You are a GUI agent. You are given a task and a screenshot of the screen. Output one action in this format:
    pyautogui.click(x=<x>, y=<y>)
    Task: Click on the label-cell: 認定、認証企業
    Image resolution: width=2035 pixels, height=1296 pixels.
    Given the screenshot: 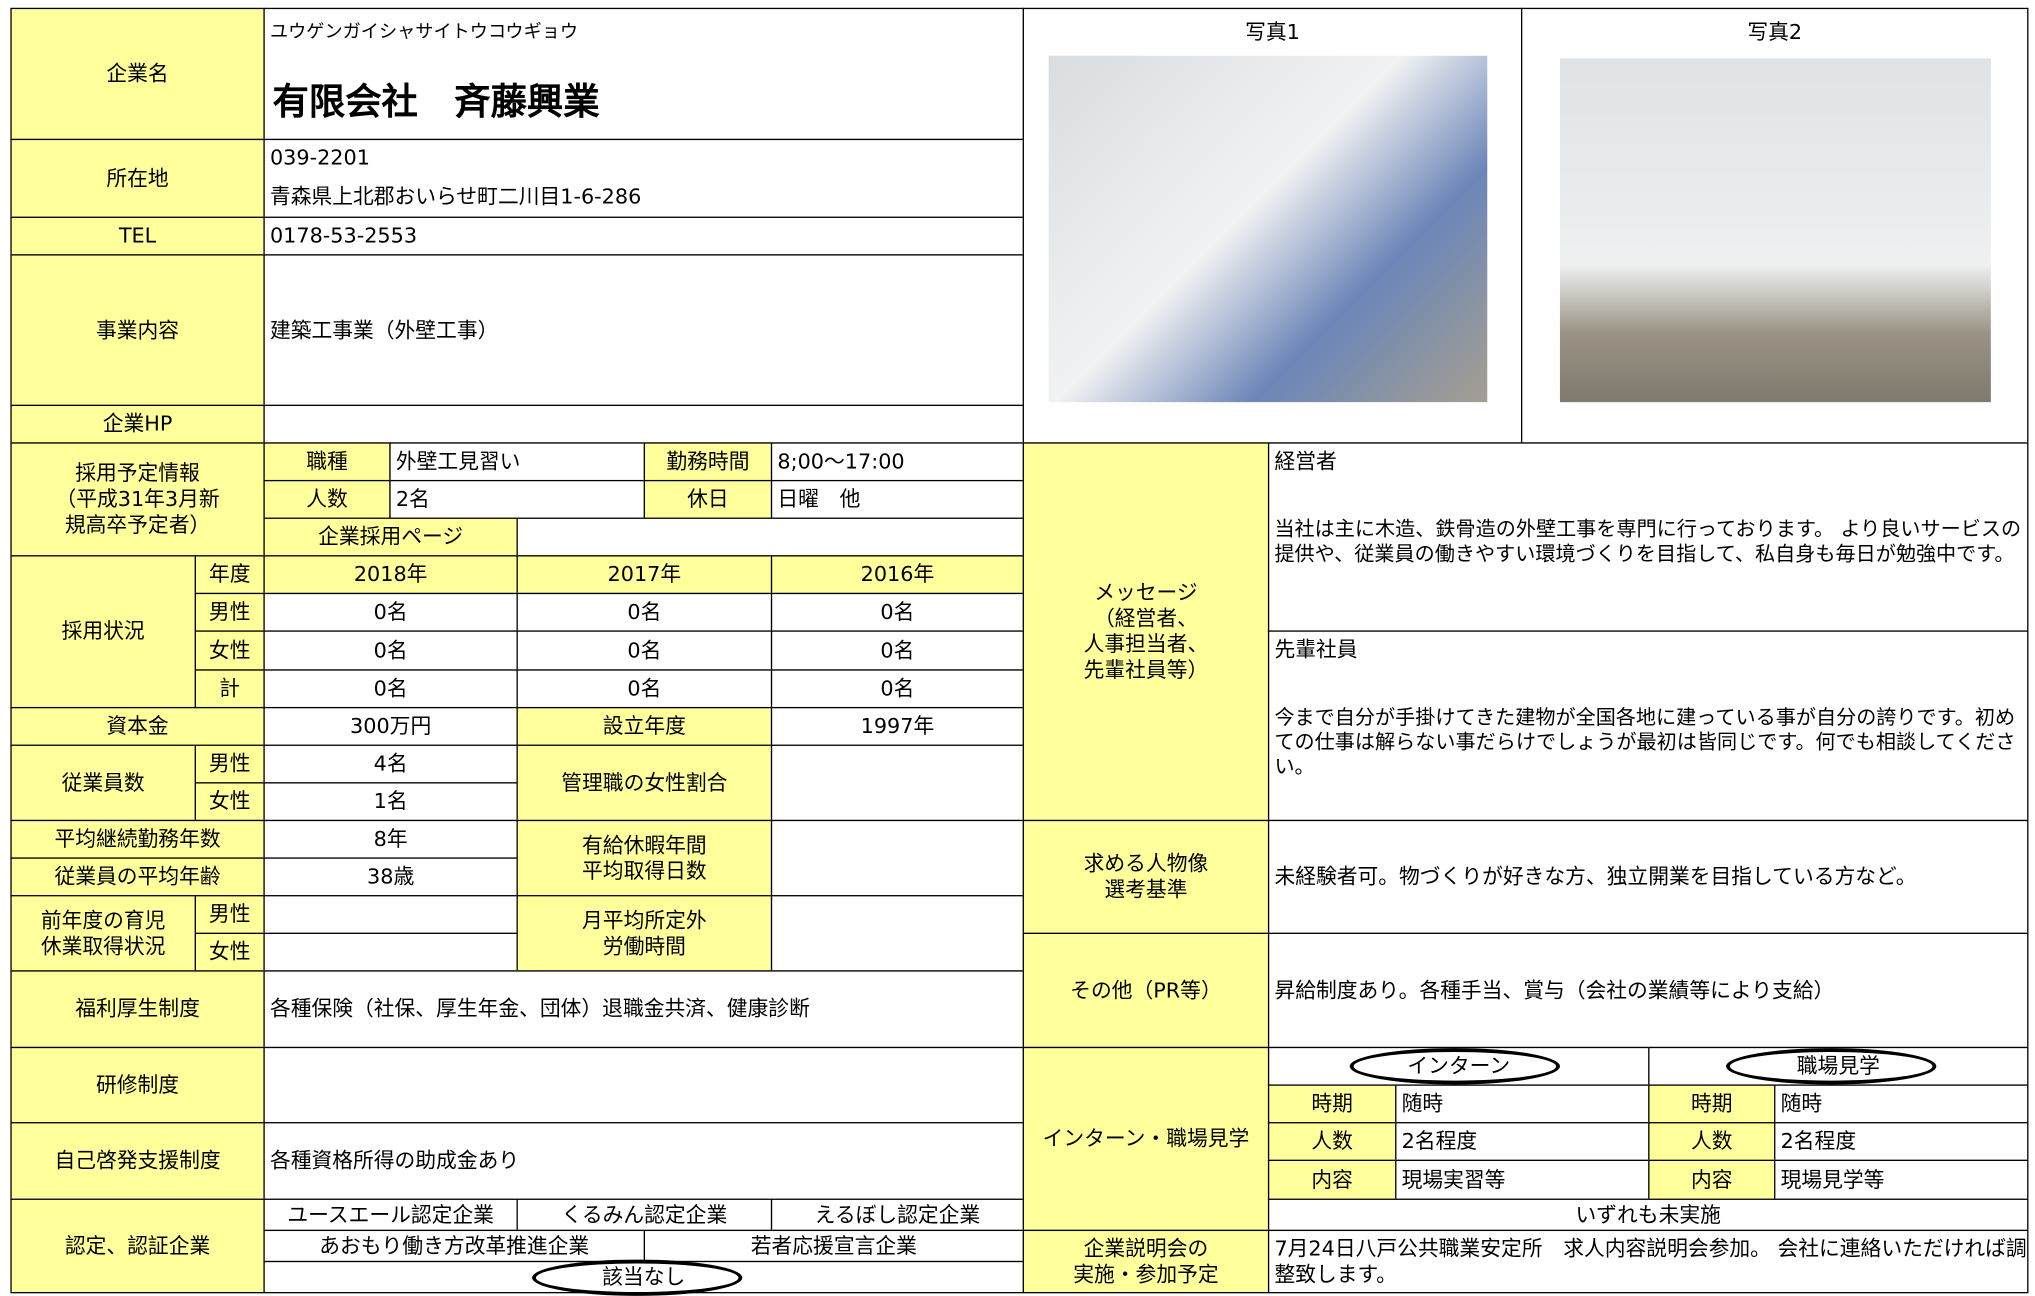 What is the action you would take?
    pyautogui.click(x=137, y=1246)
    